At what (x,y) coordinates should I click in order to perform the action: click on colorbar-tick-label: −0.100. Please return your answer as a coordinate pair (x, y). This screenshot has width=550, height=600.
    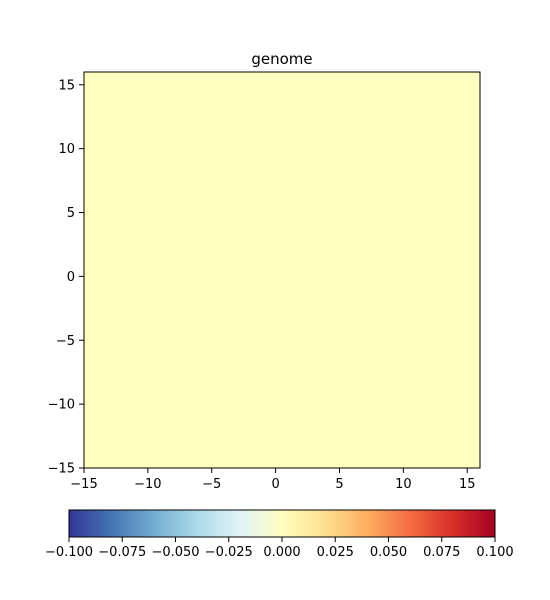
    Looking at the image, I should click on (69, 552).